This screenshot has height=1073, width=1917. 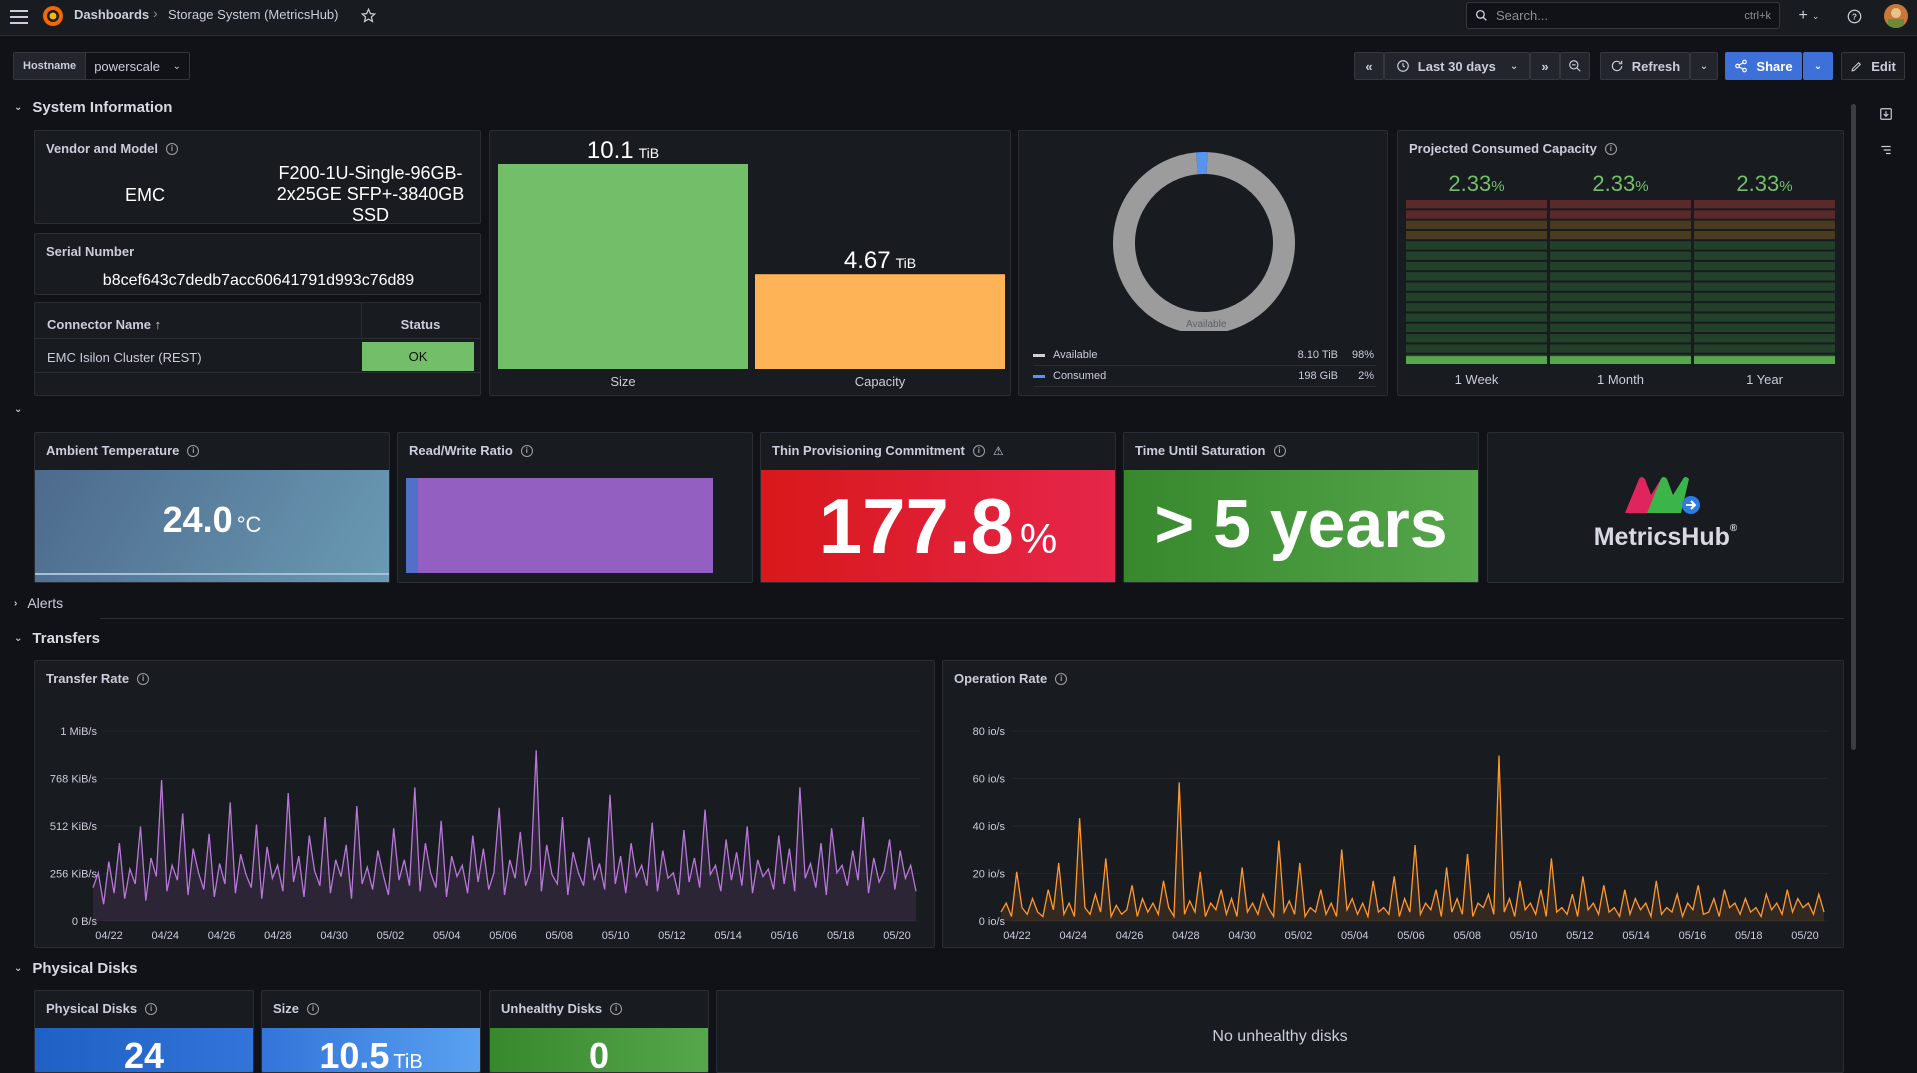 What do you see at coordinates (19, 17) in the screenshot?
I see `menu-icon` at bounding box center [19, 17].